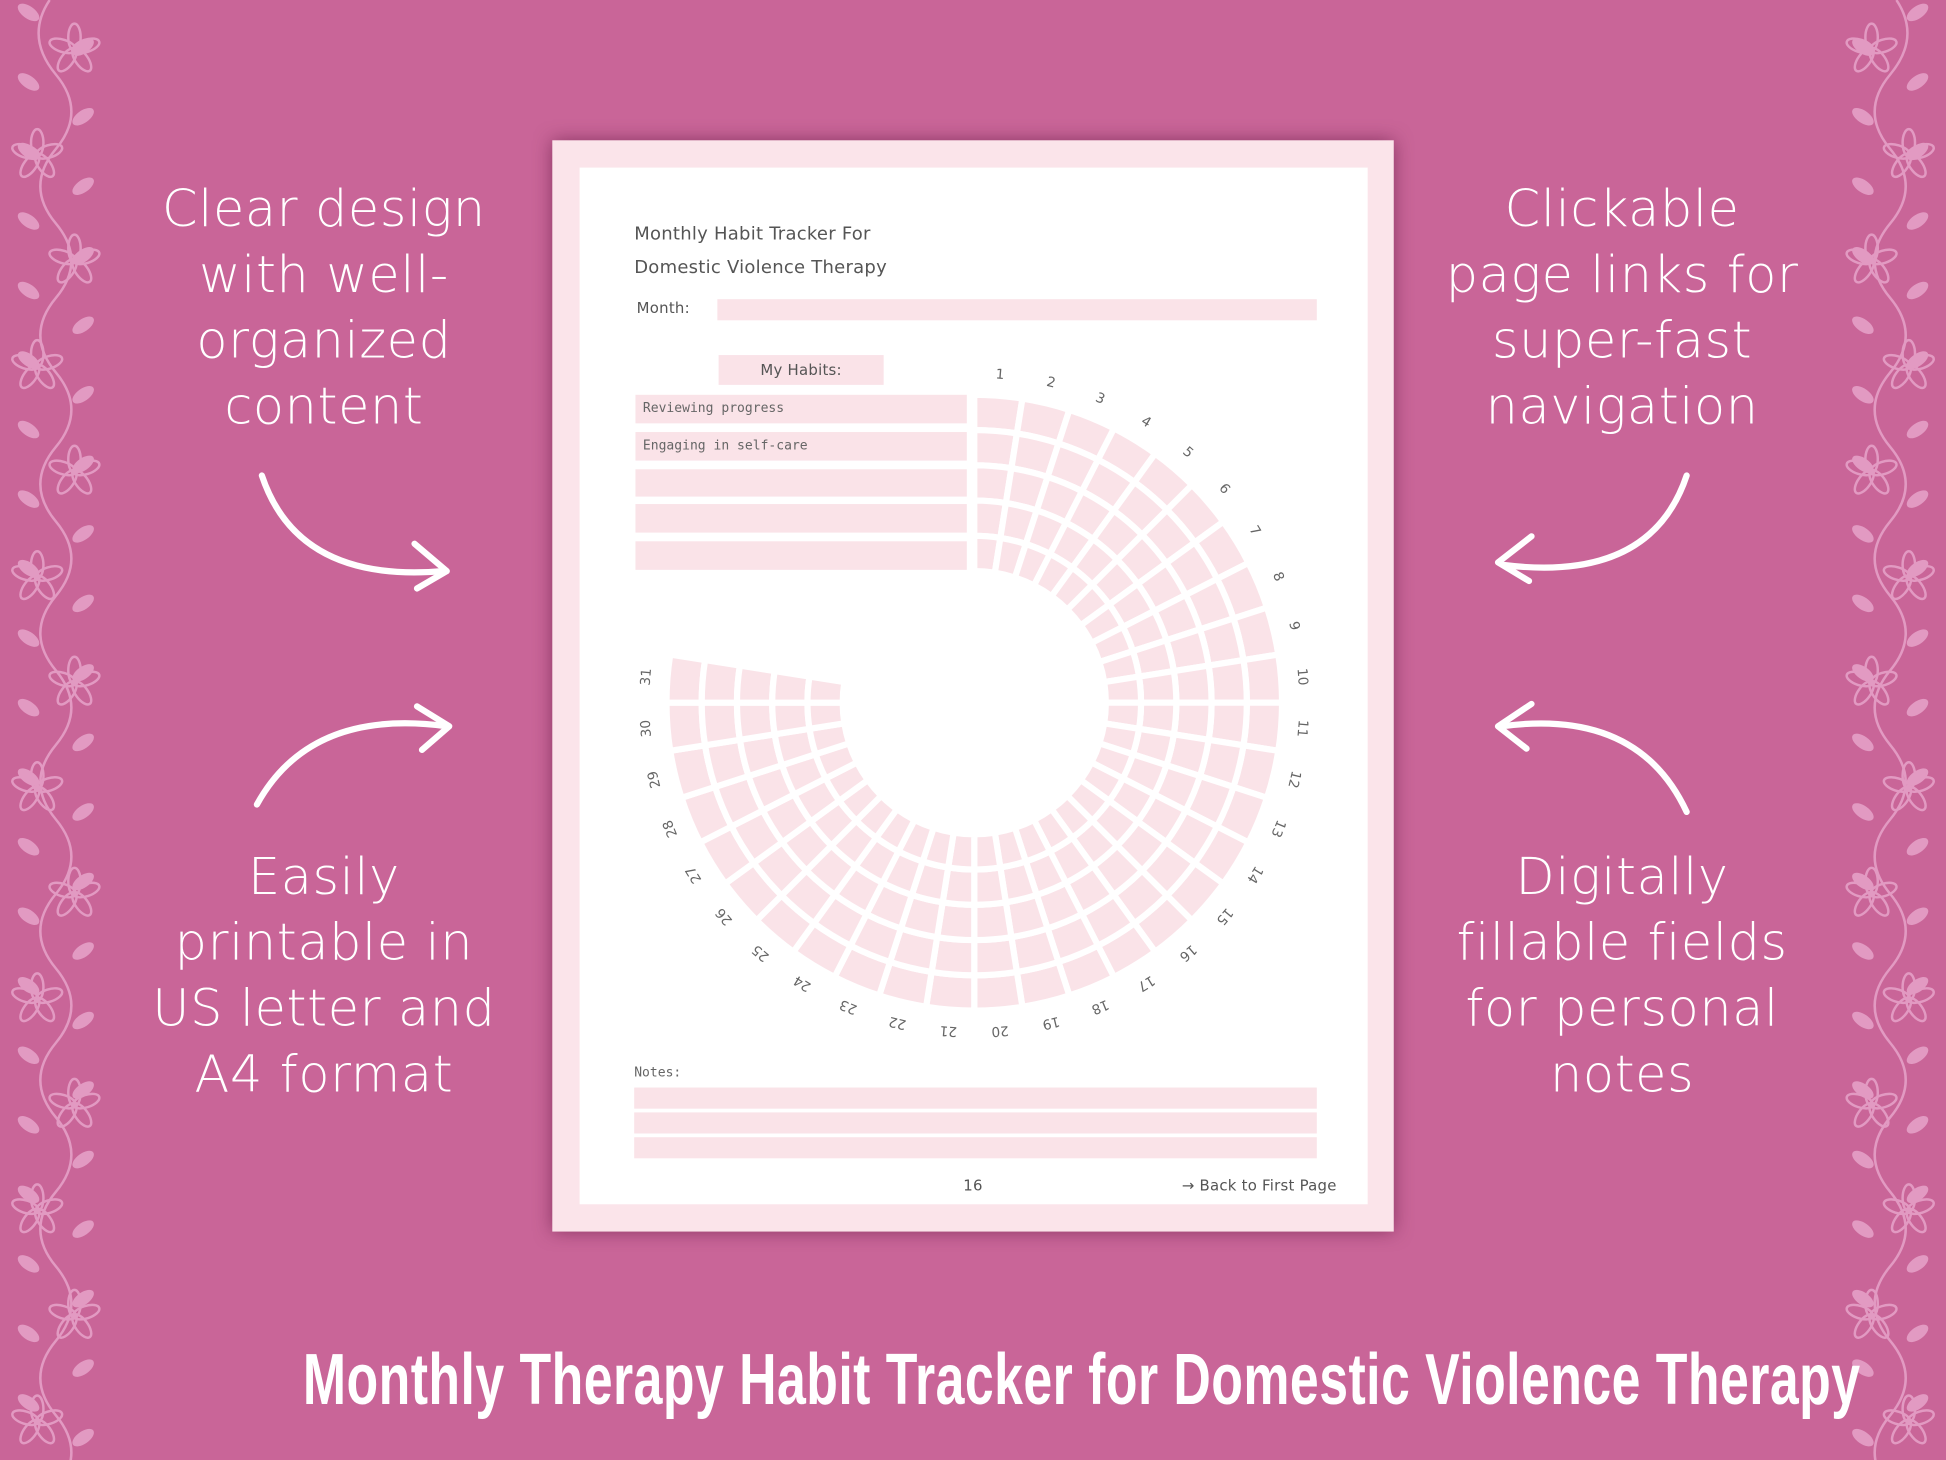 This screenshot has width=1946, height=1460. What do you see at coordinates (801, 409) in the screenshot?
I see `habit-input-1: Reviewing progress` at bounding box center [801, 409].